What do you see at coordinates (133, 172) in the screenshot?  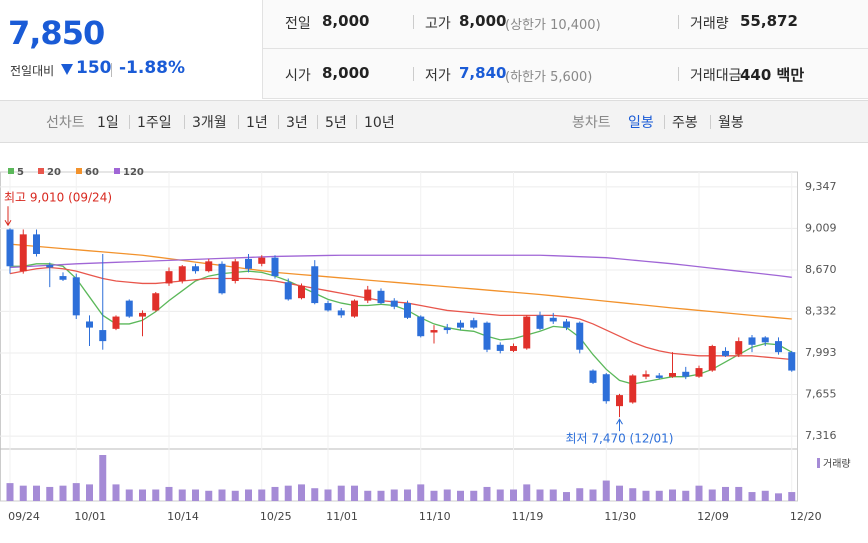 I see `legend-label: 120` at bounding box center [133, 172].